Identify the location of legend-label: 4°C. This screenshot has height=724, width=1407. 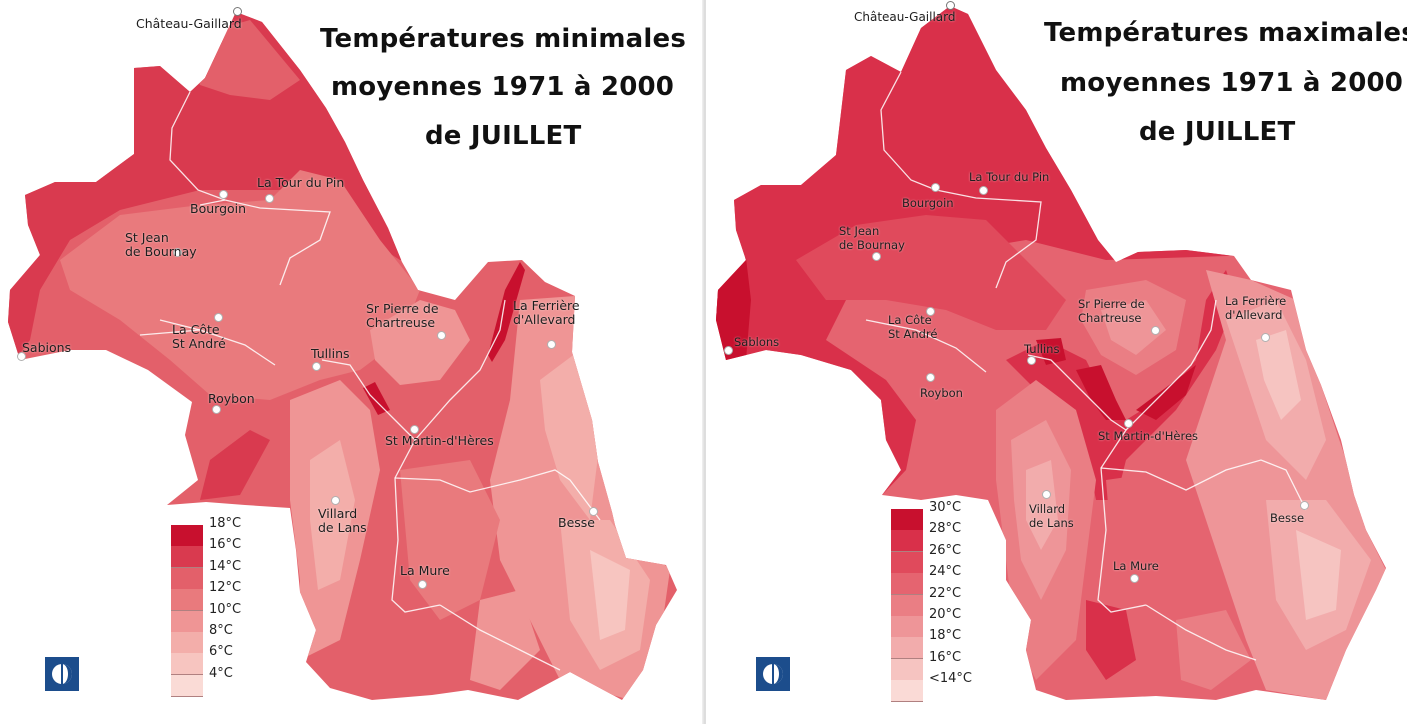
(221, 673).